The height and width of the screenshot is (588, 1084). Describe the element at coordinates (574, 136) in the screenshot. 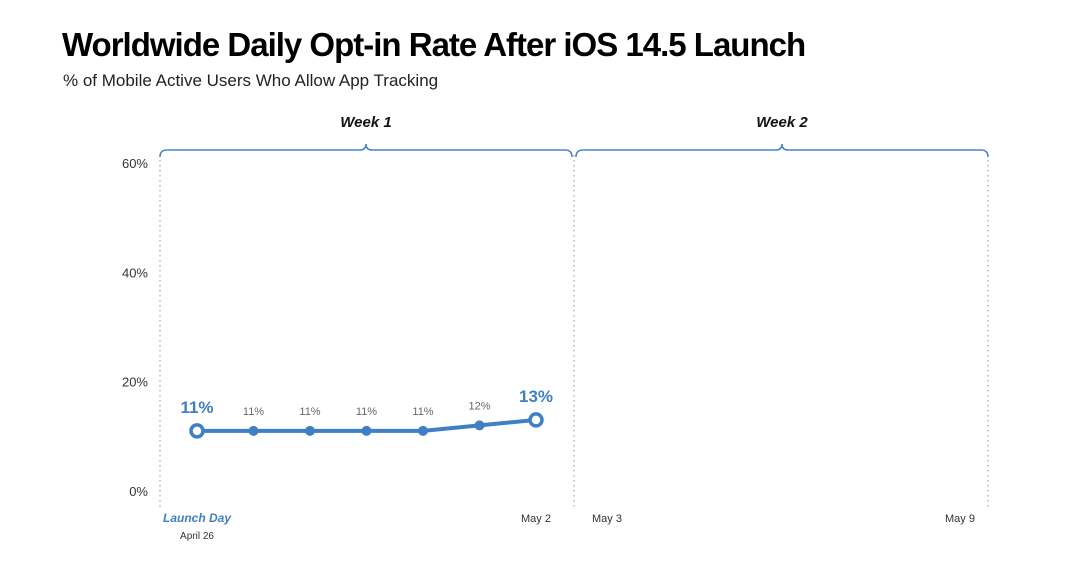

I see `week-brackets: Week 1 Week 2` at that location.